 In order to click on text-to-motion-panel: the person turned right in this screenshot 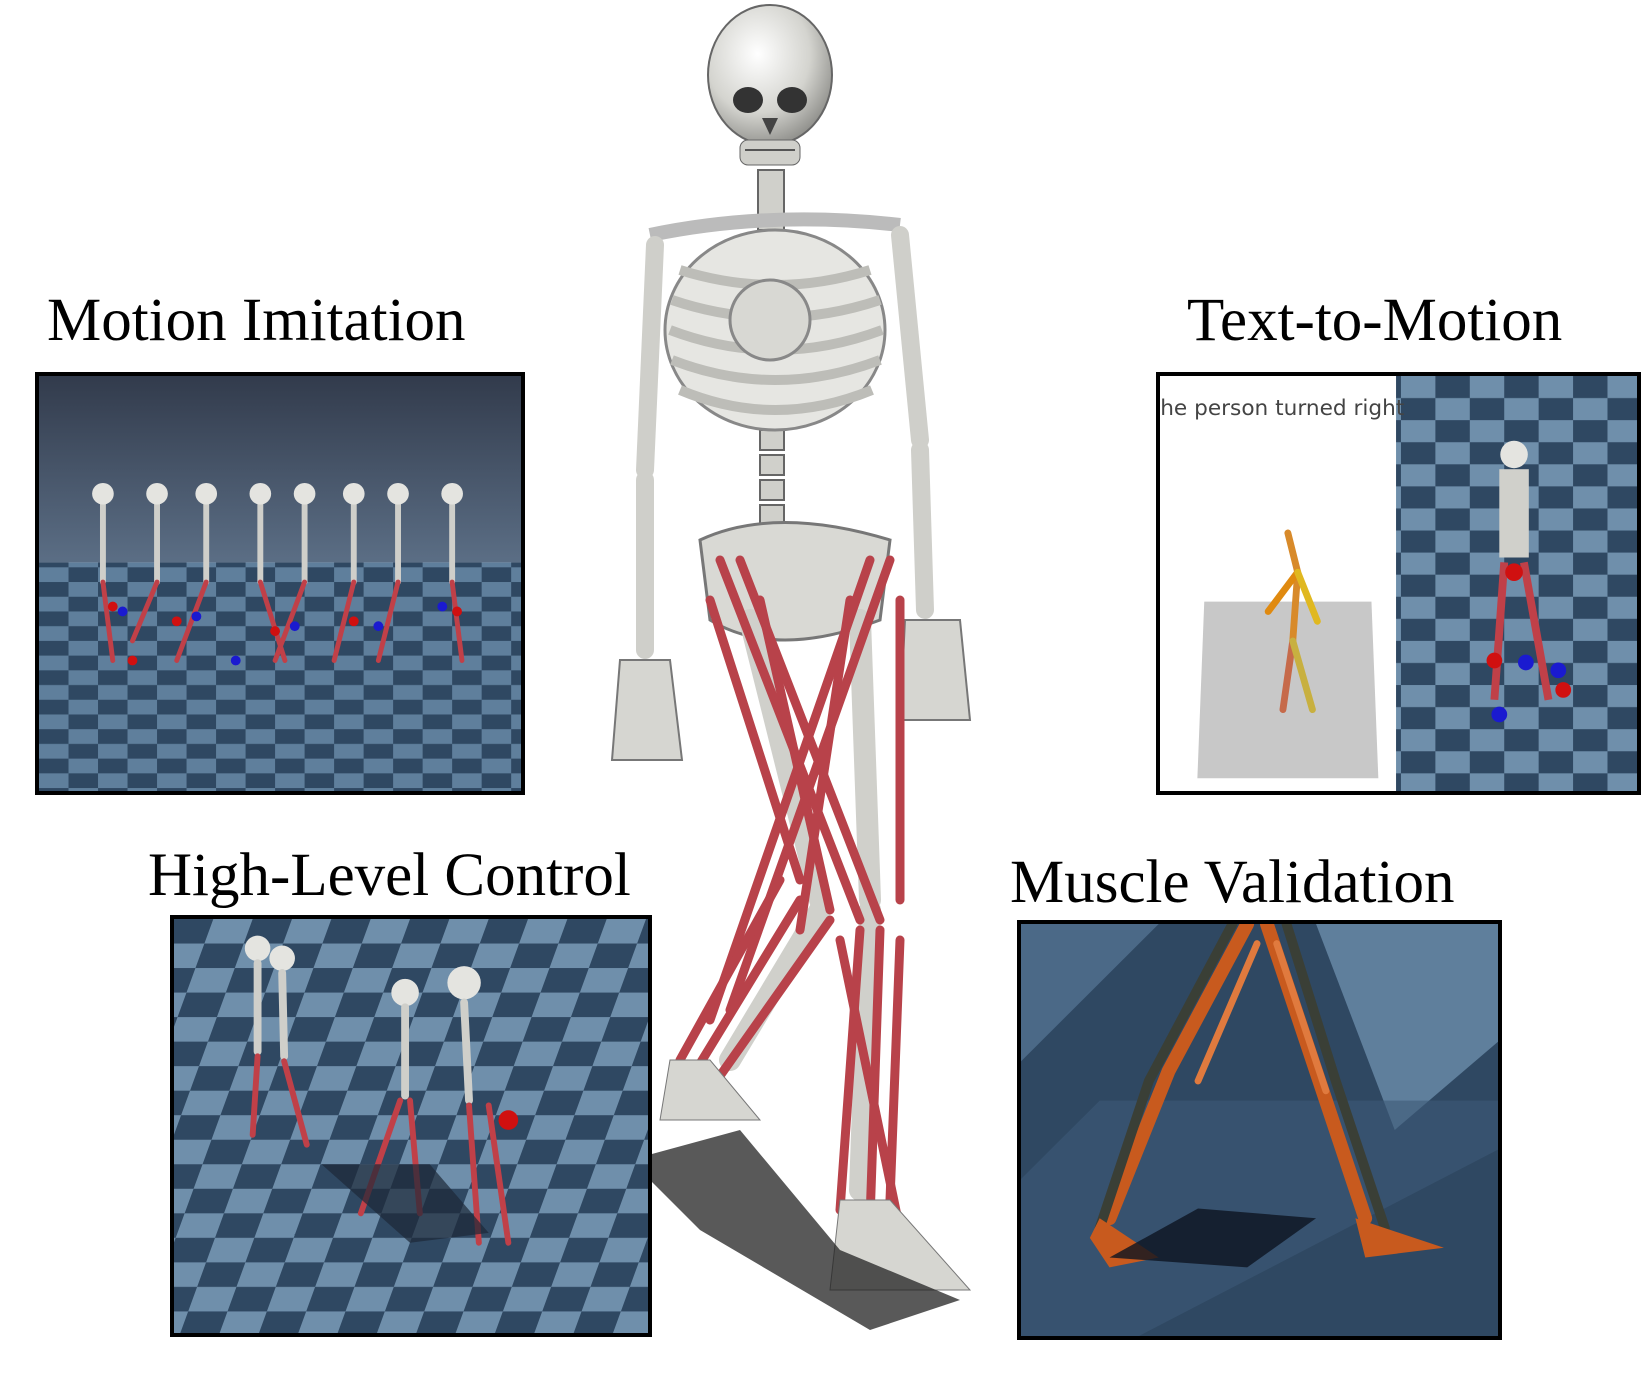, I will do `click(1398, 583)`.